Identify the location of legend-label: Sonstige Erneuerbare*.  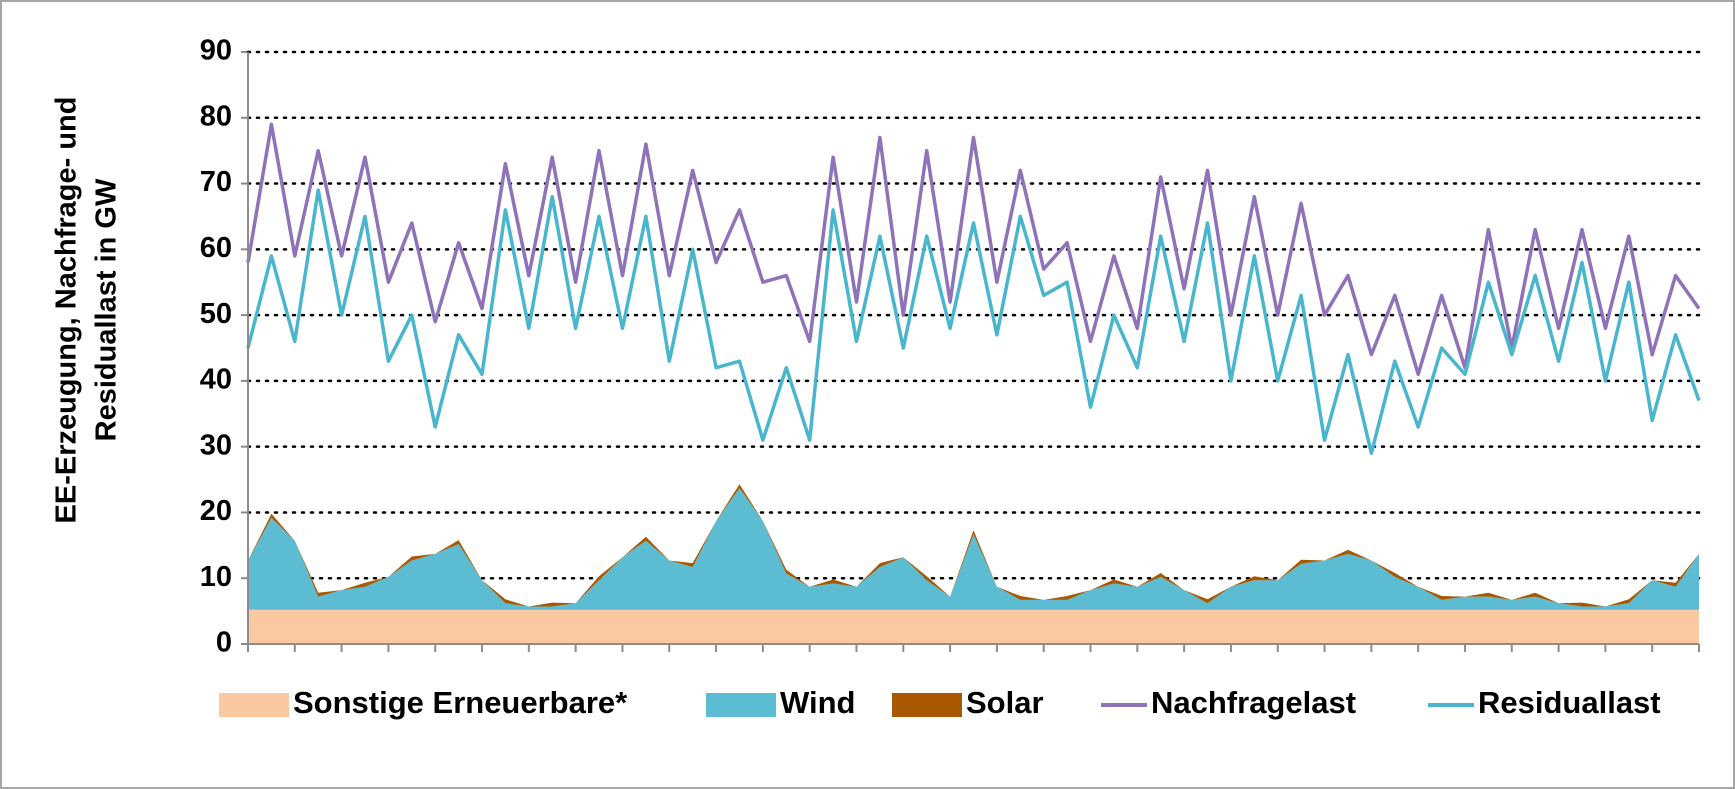
(460, 702).